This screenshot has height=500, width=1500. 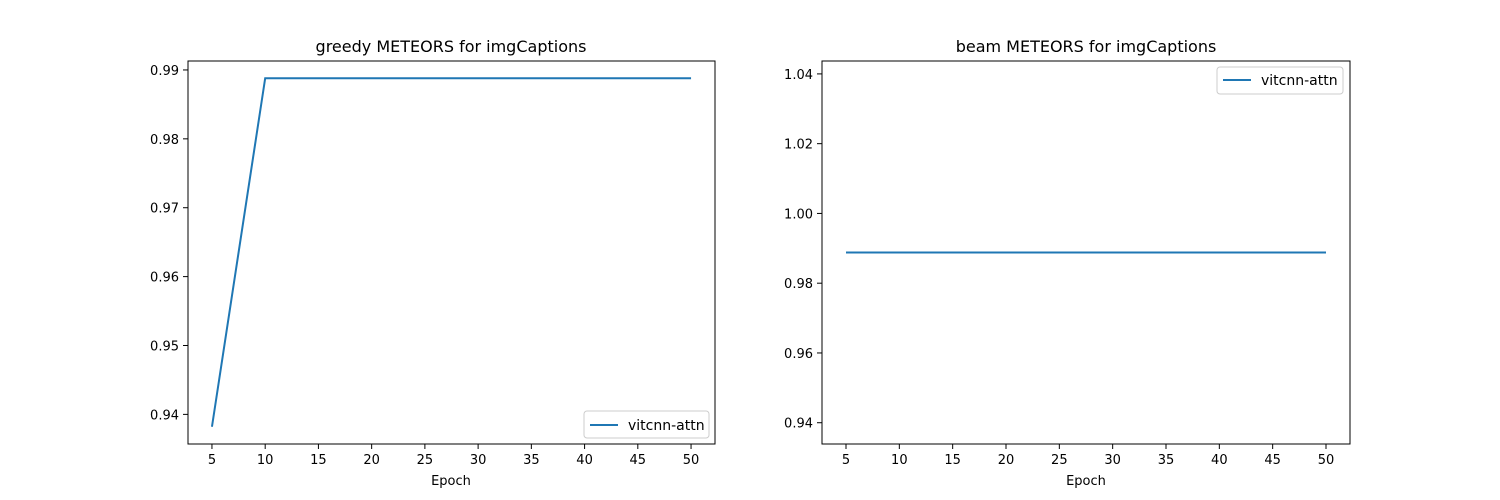 I want to click on y-tick-label: 1.02, so click(x=798, y=145).